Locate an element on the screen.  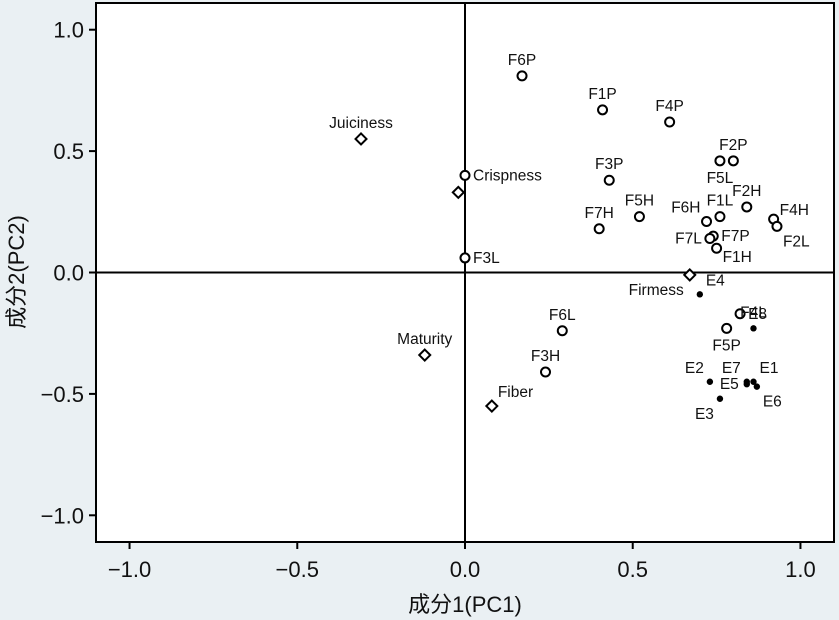
point-label: F5P is located at coordinates (726, 345).